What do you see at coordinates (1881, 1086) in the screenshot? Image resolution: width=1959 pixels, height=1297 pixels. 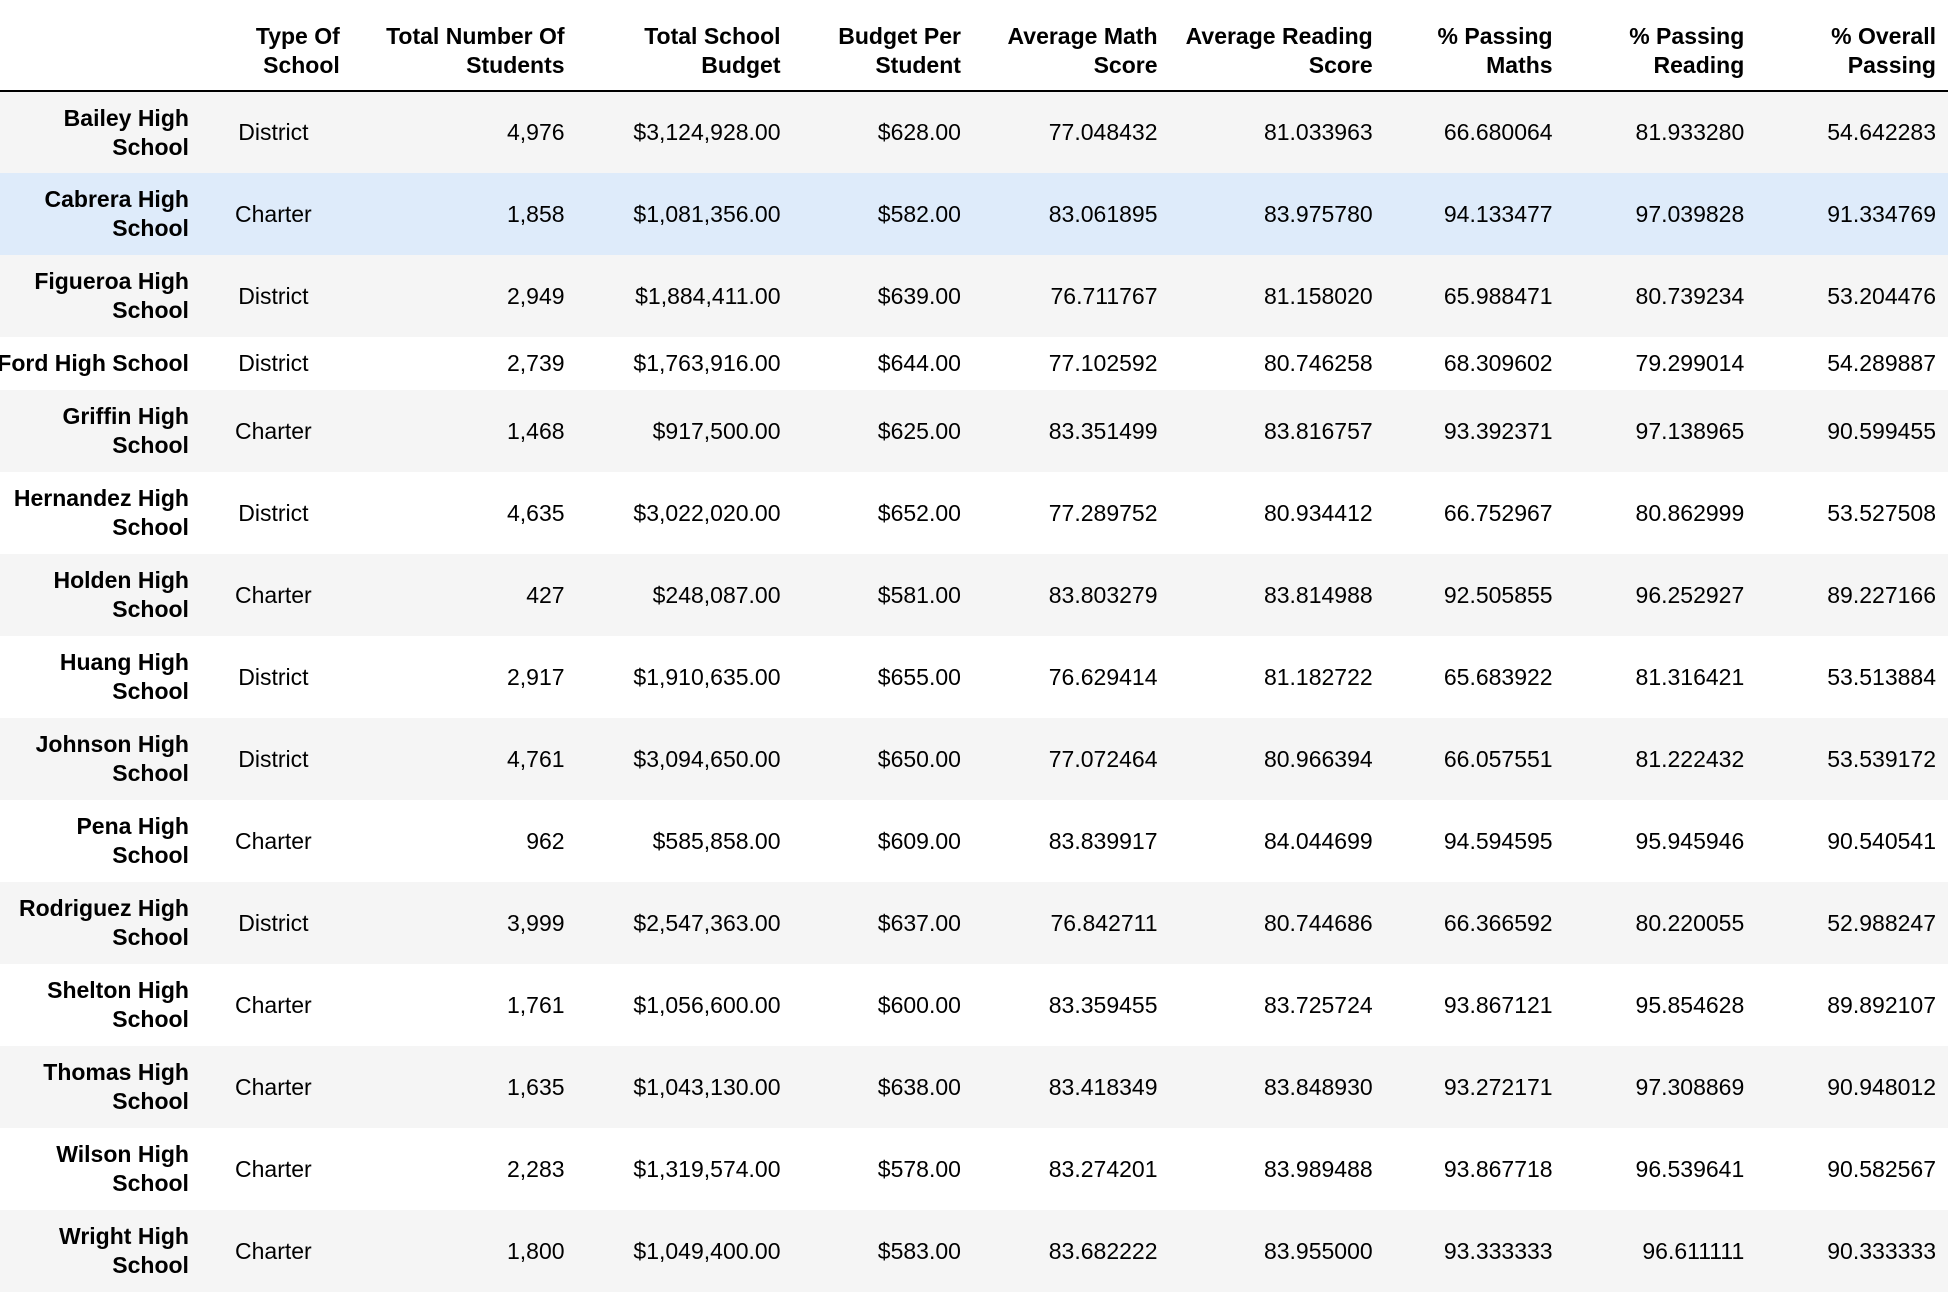 I see `cell-overall: 90.948012` at bounding box center [1881, 1086].